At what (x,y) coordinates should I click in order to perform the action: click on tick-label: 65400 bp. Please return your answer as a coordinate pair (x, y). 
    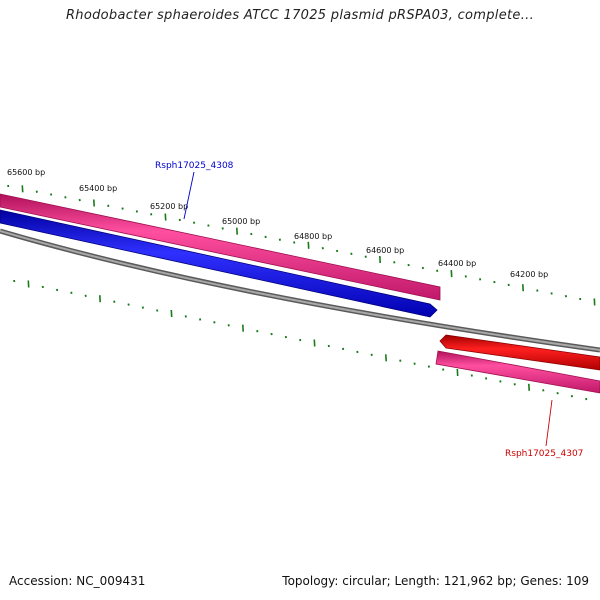
    Looking at the image, I should click on (98, 188).